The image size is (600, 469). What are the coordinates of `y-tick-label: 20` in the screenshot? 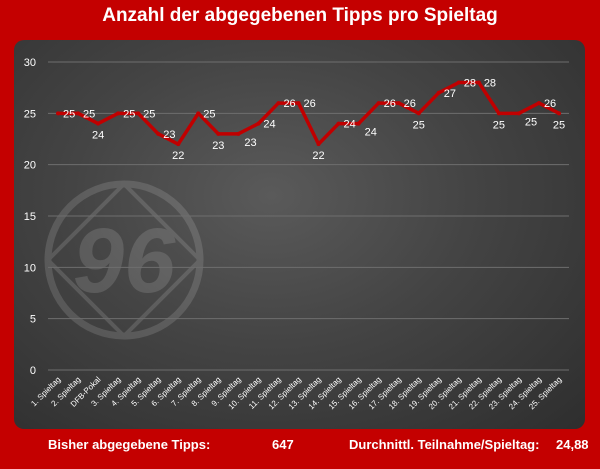 It's located at (30, 166).